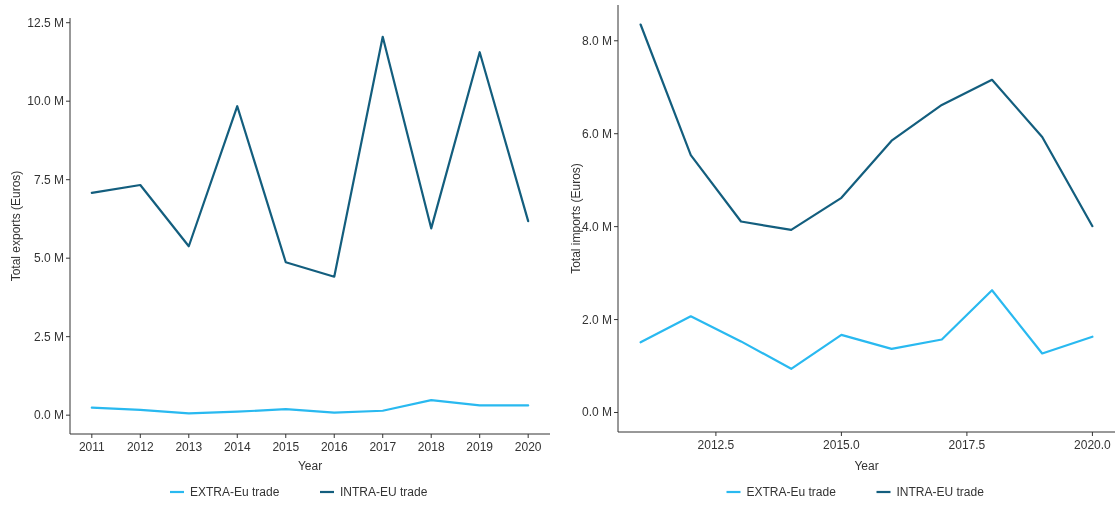 Image resolution: width=1120 pixels, height=509 pixels. What do you see at coordinates (528, 447) in the screenshot?
I see `x-tick-label: 2020` at bounding box center [528, 447].